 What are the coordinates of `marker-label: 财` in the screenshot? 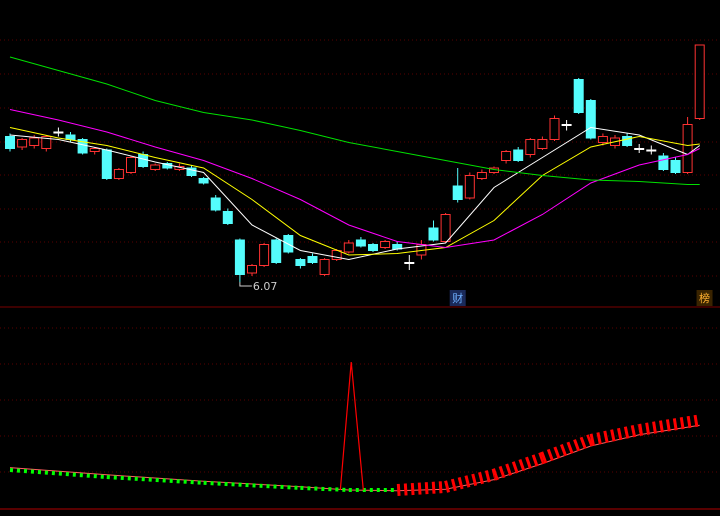 It's located at (457, 298).